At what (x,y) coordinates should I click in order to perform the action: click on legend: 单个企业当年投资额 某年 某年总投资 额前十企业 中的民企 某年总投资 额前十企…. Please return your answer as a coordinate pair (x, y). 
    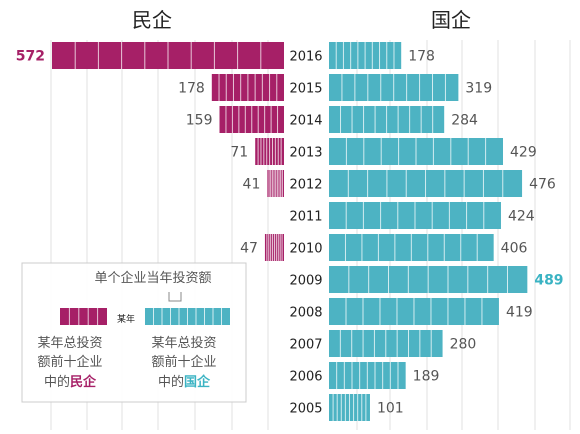
    Looking at the image, I should click on (134, 332).